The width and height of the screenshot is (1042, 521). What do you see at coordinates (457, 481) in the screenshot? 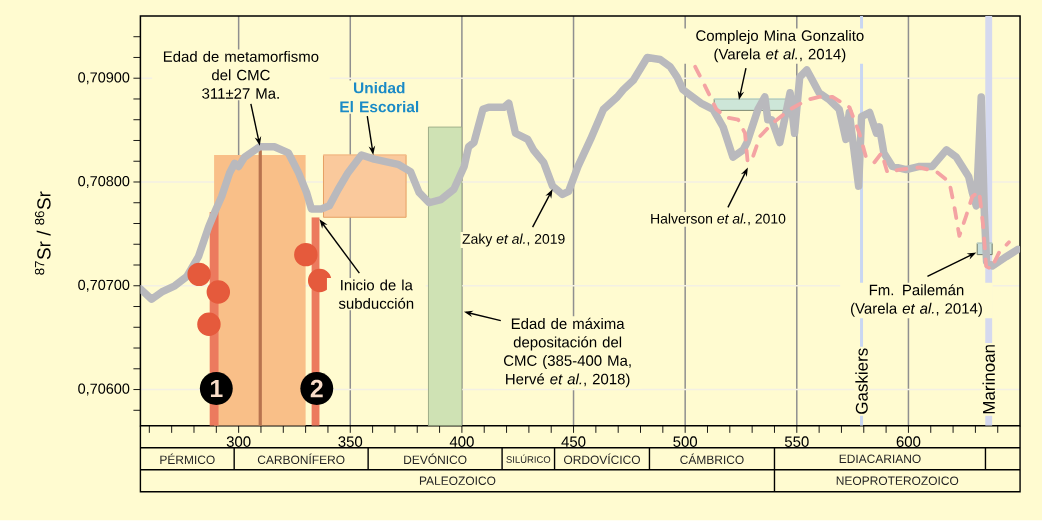
I see `text: PALEOZOICO` at bounding box center [457, 481].